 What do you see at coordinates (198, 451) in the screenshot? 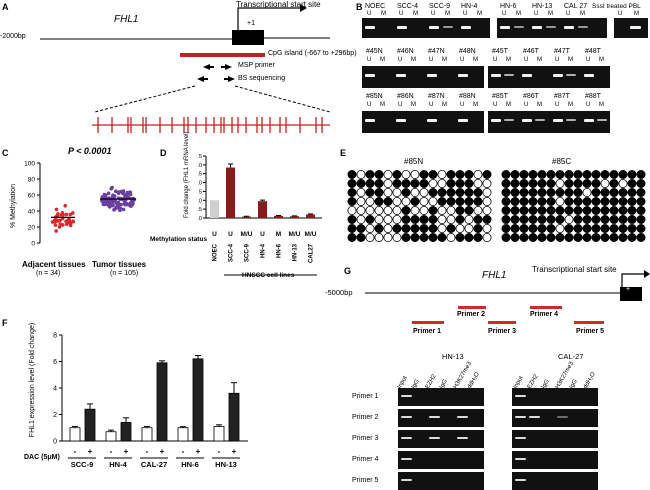
I see `dac-sign: +` at bounding box center [198, 451].